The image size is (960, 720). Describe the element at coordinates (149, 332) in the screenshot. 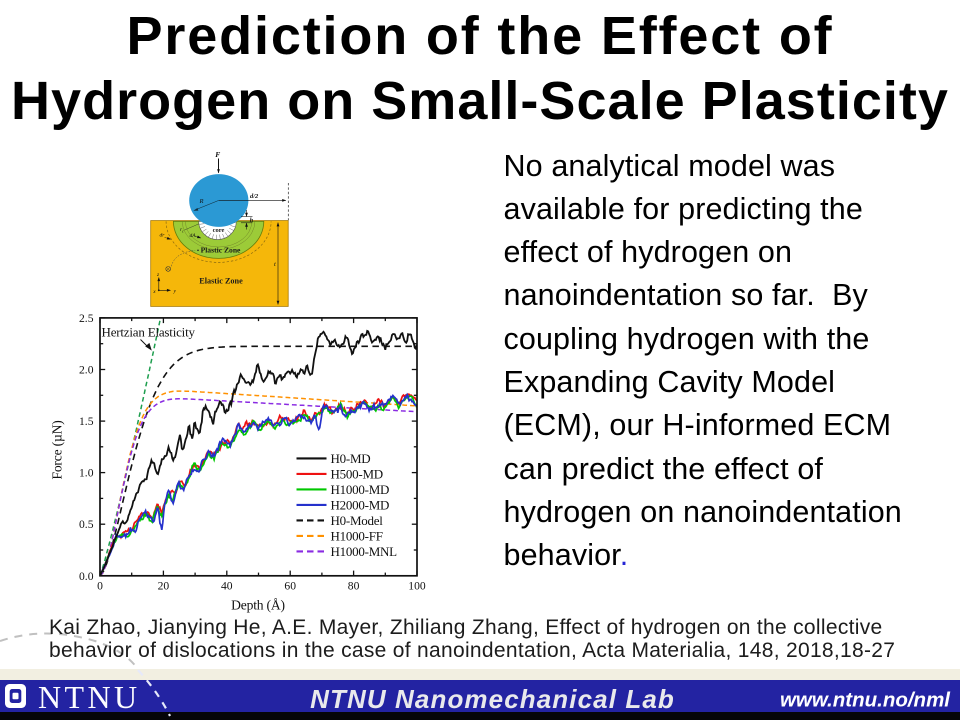

I see `svg-text: Hertzian Elasticity` at that location.